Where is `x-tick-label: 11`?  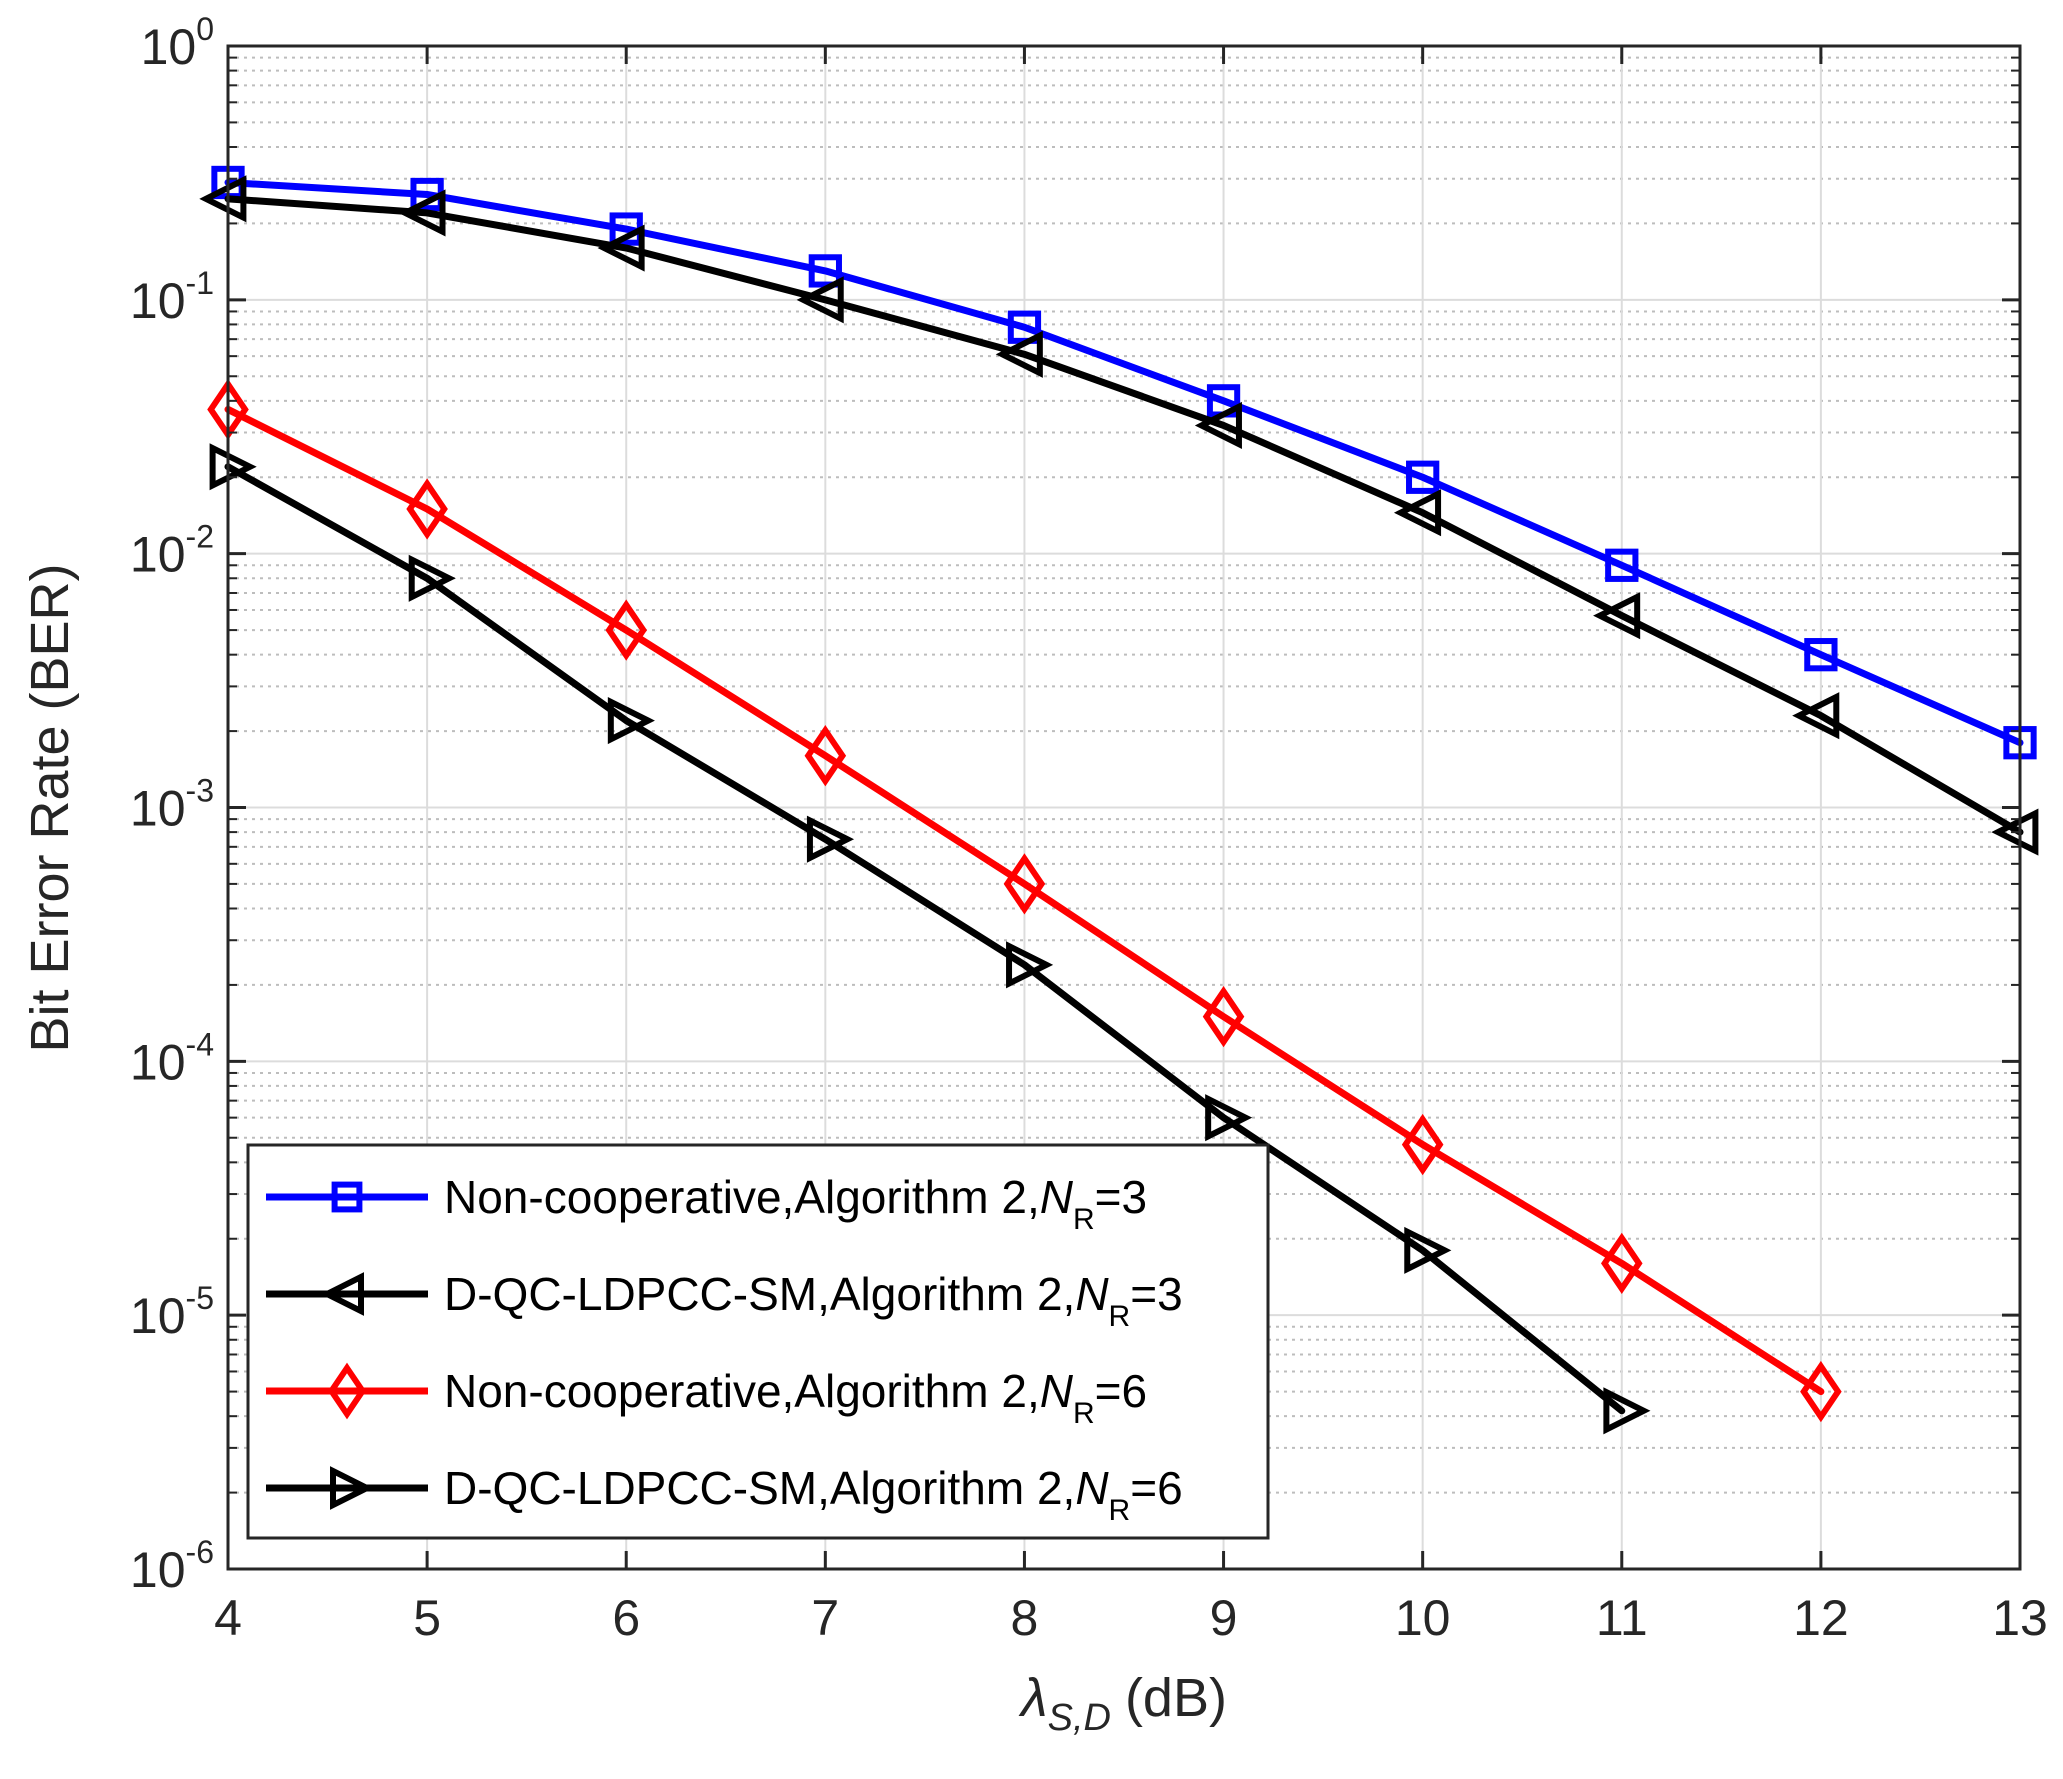
x-tick-label: 11 is located at coordinates (1622, 1618).